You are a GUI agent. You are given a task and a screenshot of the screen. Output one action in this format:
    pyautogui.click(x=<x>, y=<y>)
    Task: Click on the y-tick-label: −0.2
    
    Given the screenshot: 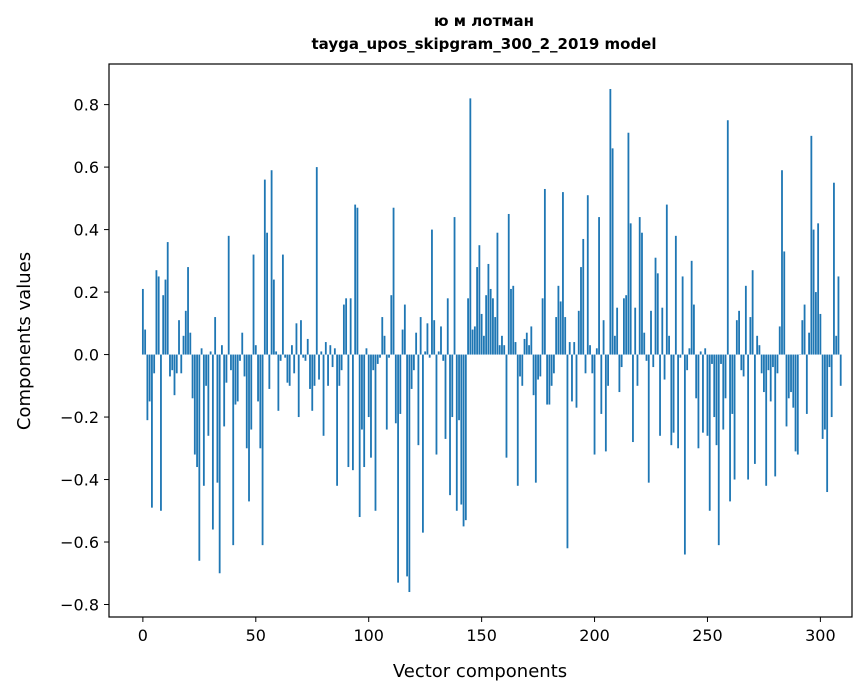 What is the action you would take?
    pyautogui.click(x=79, y=417)
    